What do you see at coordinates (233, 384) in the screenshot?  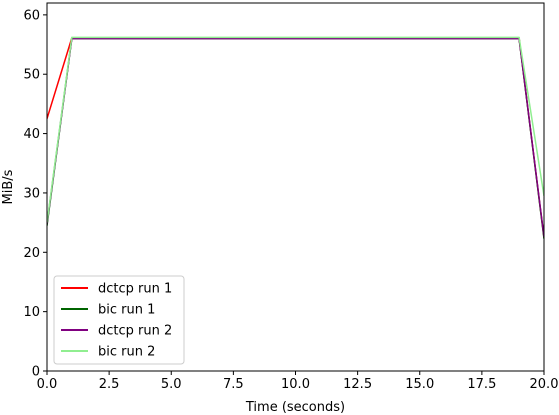 I see `x-tick-label: 7.5` at bounding box center [233, 384].